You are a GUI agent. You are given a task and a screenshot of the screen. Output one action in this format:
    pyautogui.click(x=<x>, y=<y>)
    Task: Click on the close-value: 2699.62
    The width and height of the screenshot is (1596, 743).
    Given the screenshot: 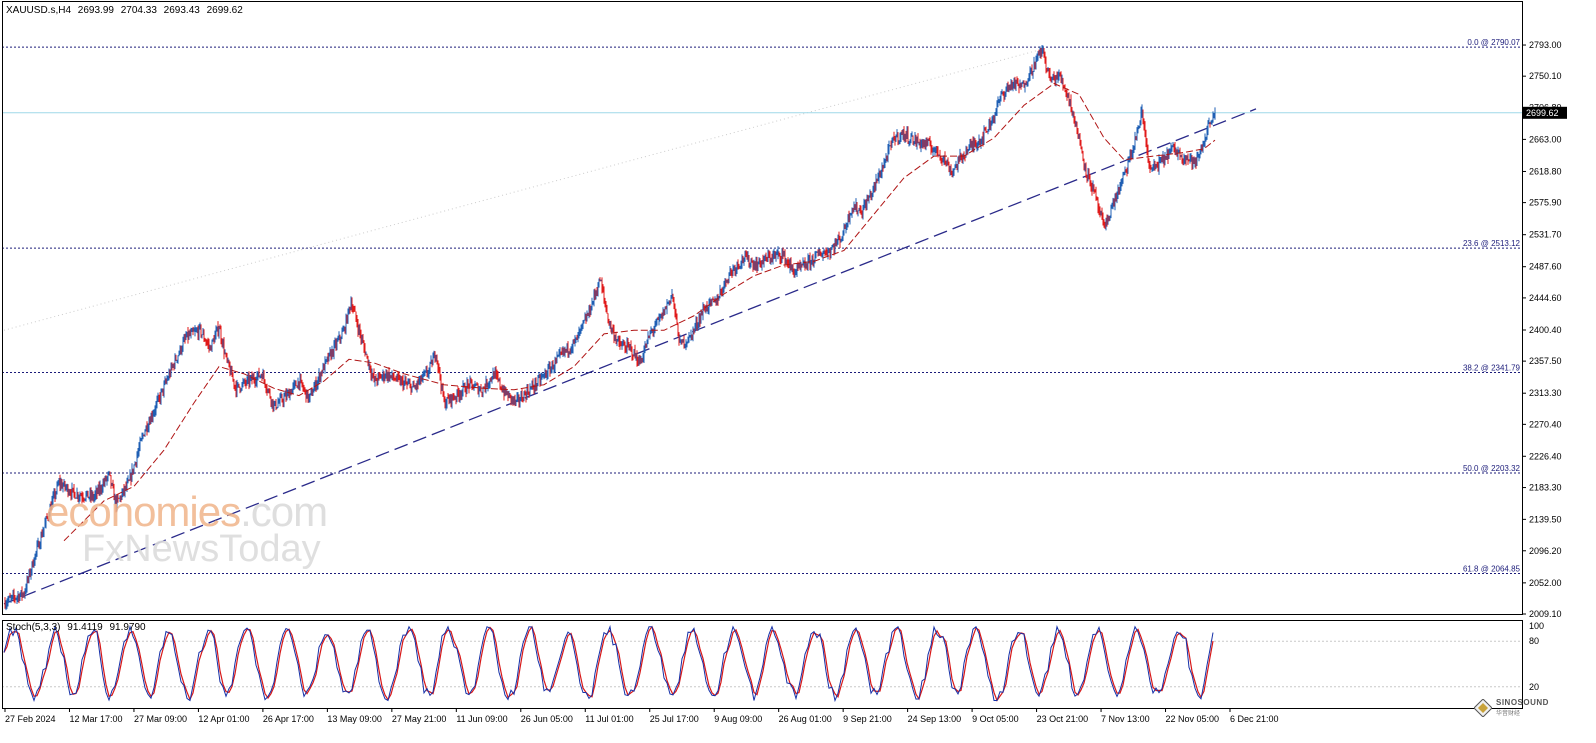 What is the action you would take?
    pyautogui.click(x=224, y=10)
    